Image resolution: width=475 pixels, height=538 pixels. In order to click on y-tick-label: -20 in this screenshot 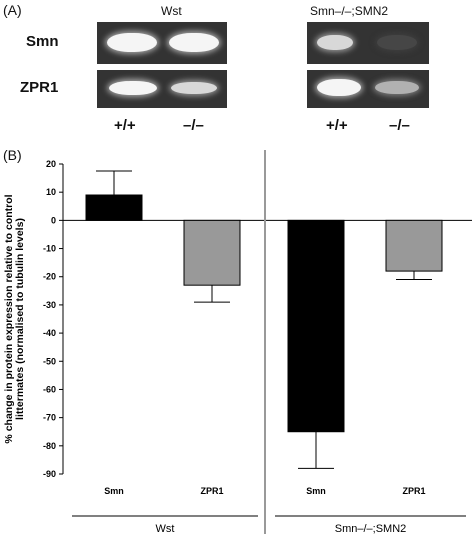, I will do `click(49, 277)`.